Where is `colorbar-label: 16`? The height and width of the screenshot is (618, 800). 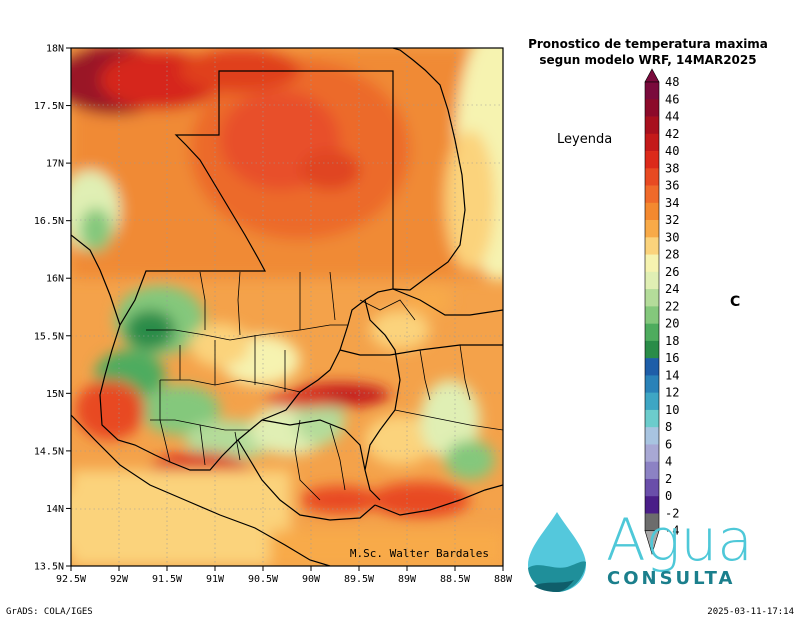
colorbar-label: 16 is located at coordinates (672, 358).